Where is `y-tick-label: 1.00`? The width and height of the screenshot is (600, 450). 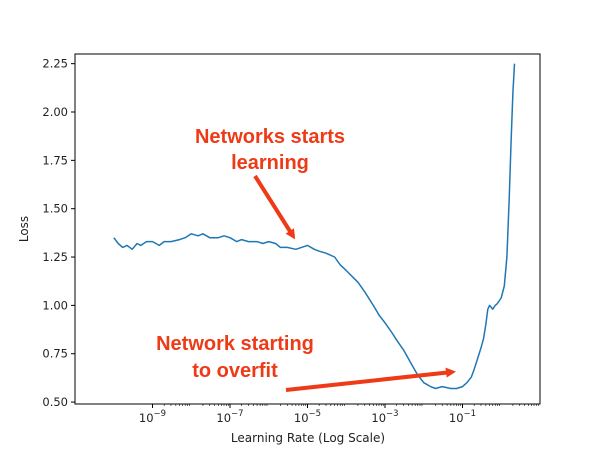 y-tick-label: 1.00 is located at coordinates (55, 305).